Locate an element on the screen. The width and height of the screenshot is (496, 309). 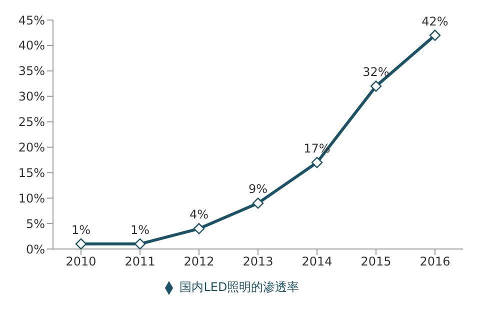
x-tick-label: 2015 is located at coordinates (376, 261).